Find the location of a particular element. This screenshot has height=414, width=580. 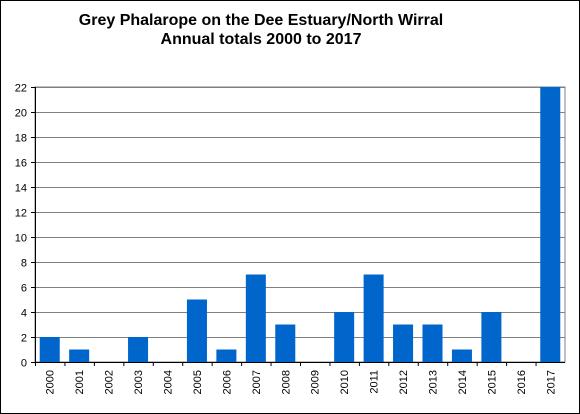

x-tick-label: 2012 is located at coordinates (404, 382).